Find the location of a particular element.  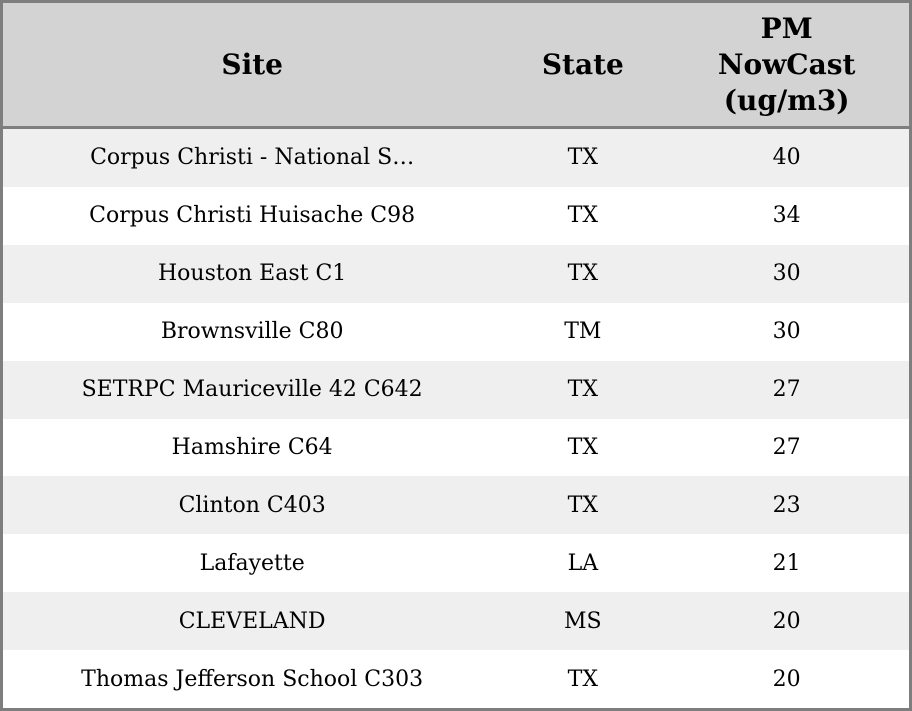

table-row: Corpus Christi - National S… TX 40 is located at coordinates (456, 158).